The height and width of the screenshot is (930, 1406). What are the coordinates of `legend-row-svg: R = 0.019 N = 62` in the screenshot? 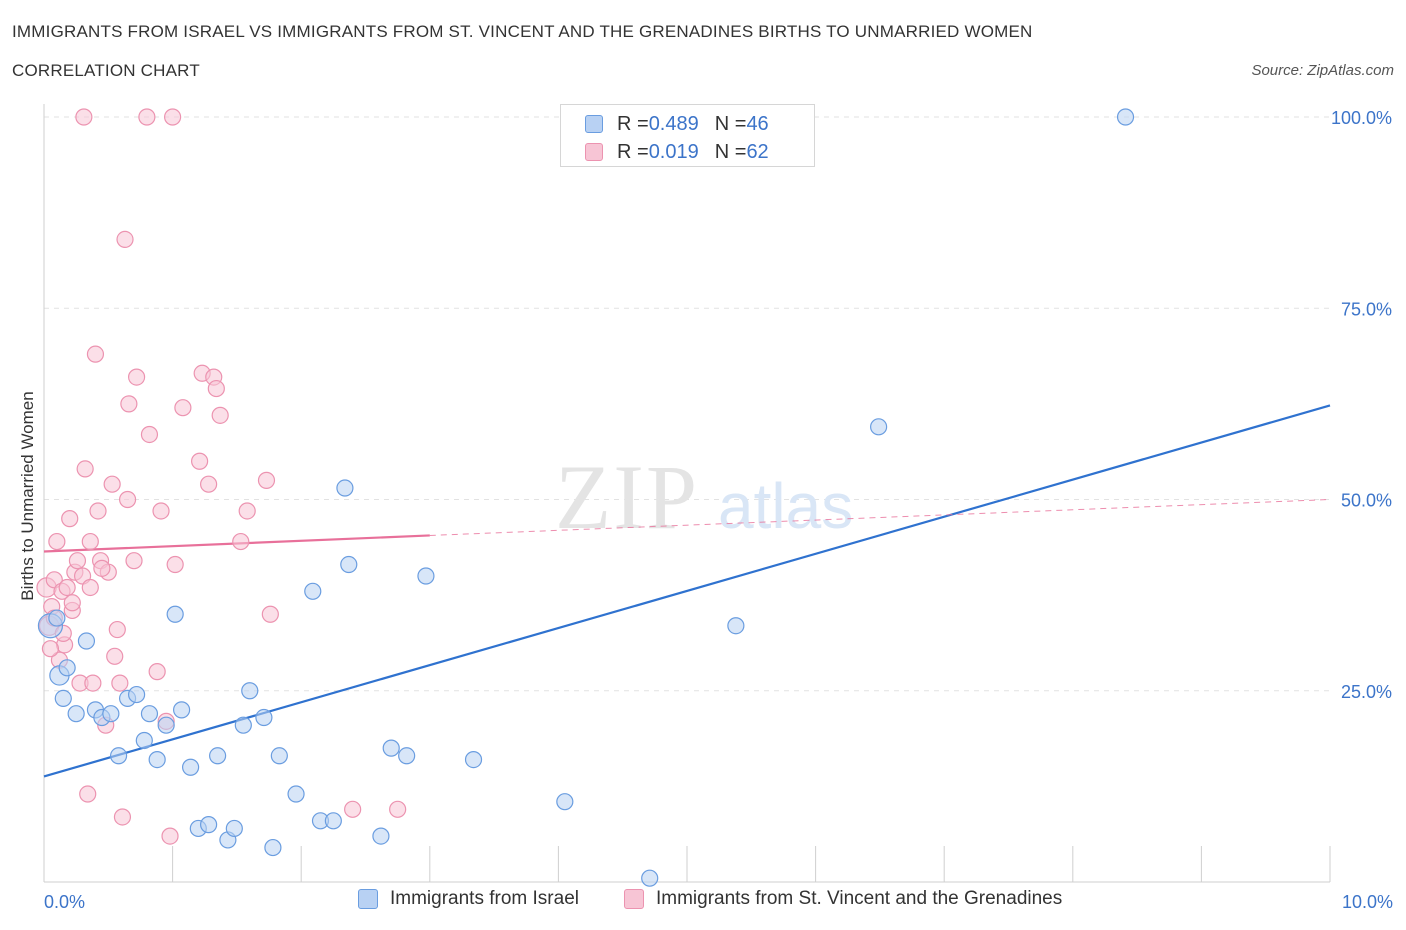 It's located at (677, 152).